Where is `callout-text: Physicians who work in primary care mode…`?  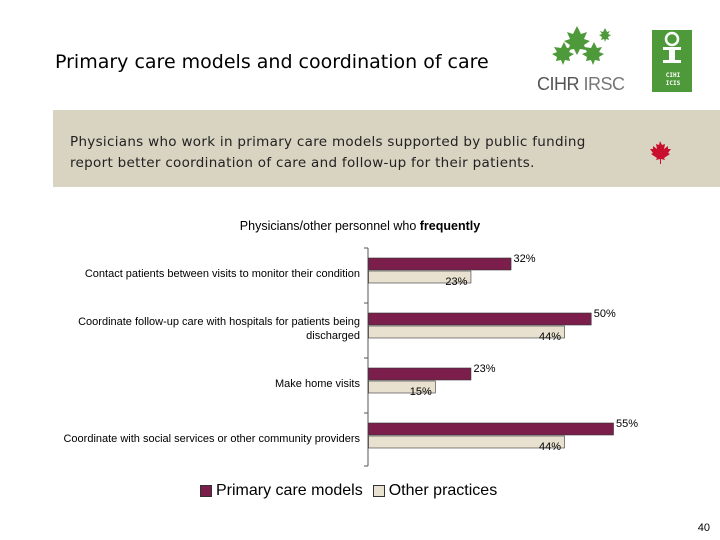
callout-text: Physicians who work in primary care mode… is located at coordinates (328, 152).